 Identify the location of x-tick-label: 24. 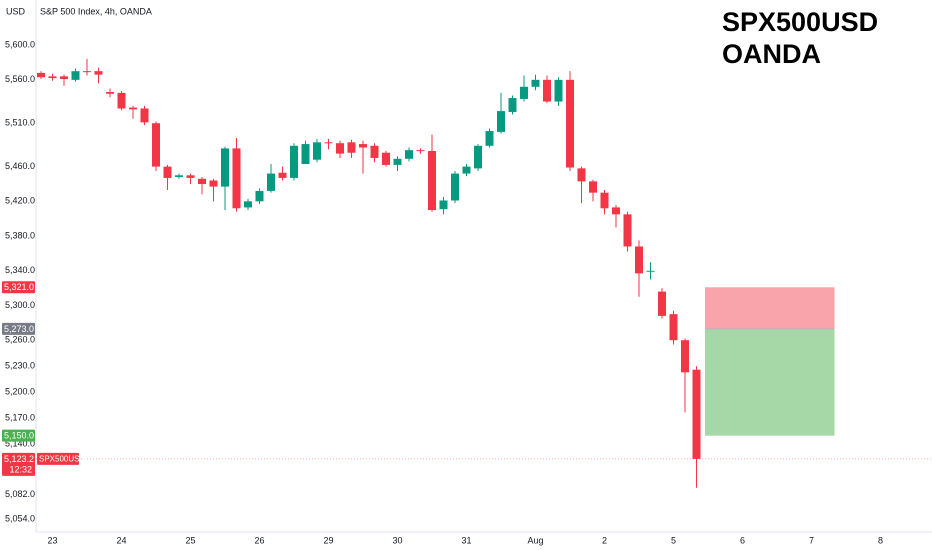
(121, 540).